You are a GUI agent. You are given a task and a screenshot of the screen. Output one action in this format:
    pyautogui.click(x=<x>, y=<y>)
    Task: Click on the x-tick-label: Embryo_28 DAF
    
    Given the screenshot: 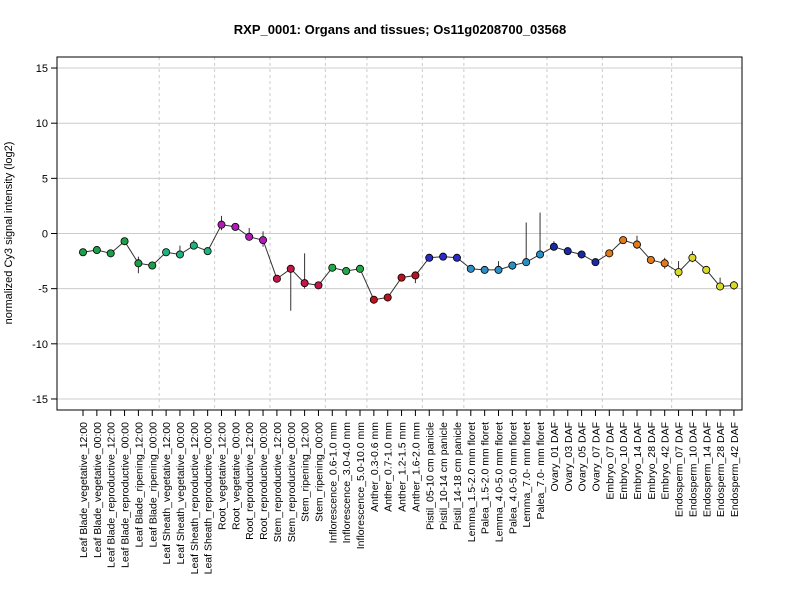 What is the action you would take?
    pyautogui.click(x=652, y=461)
    